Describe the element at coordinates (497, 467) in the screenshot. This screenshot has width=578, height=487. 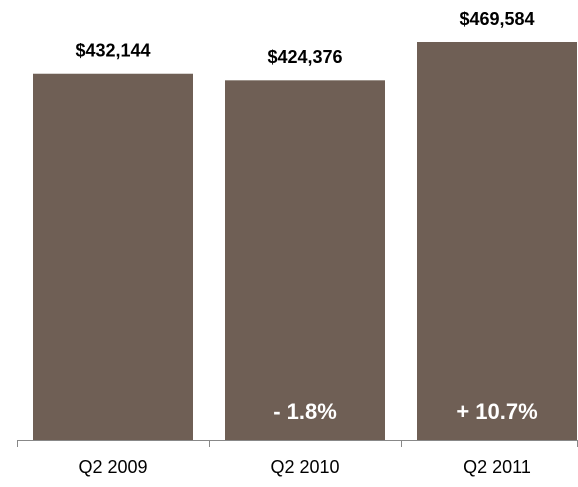
I see `x-tick-label: Q2 2011` at that location.